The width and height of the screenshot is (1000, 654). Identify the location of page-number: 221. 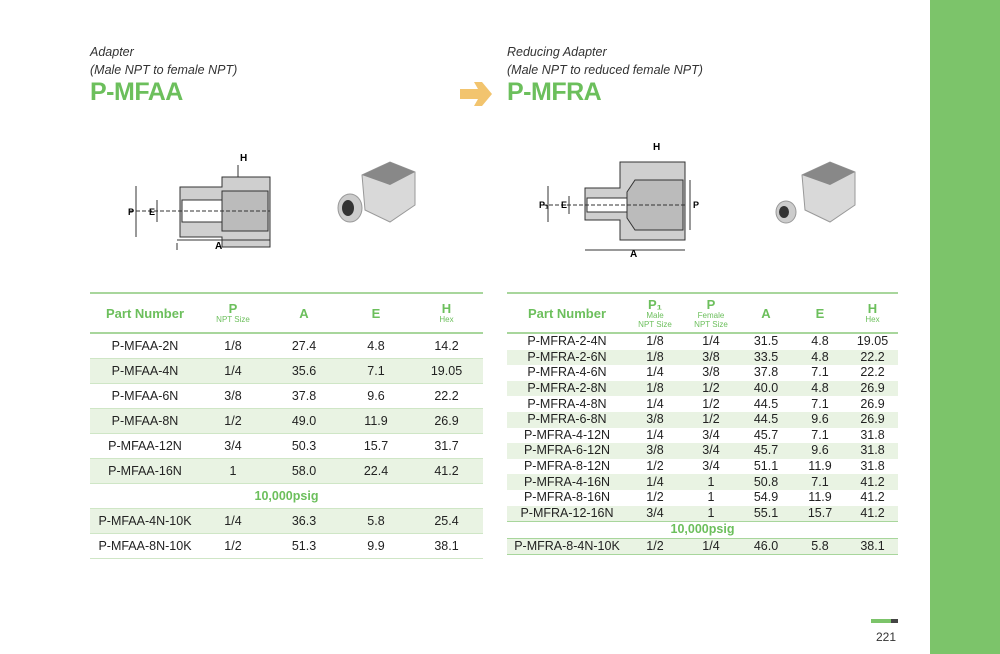
(886, 637).